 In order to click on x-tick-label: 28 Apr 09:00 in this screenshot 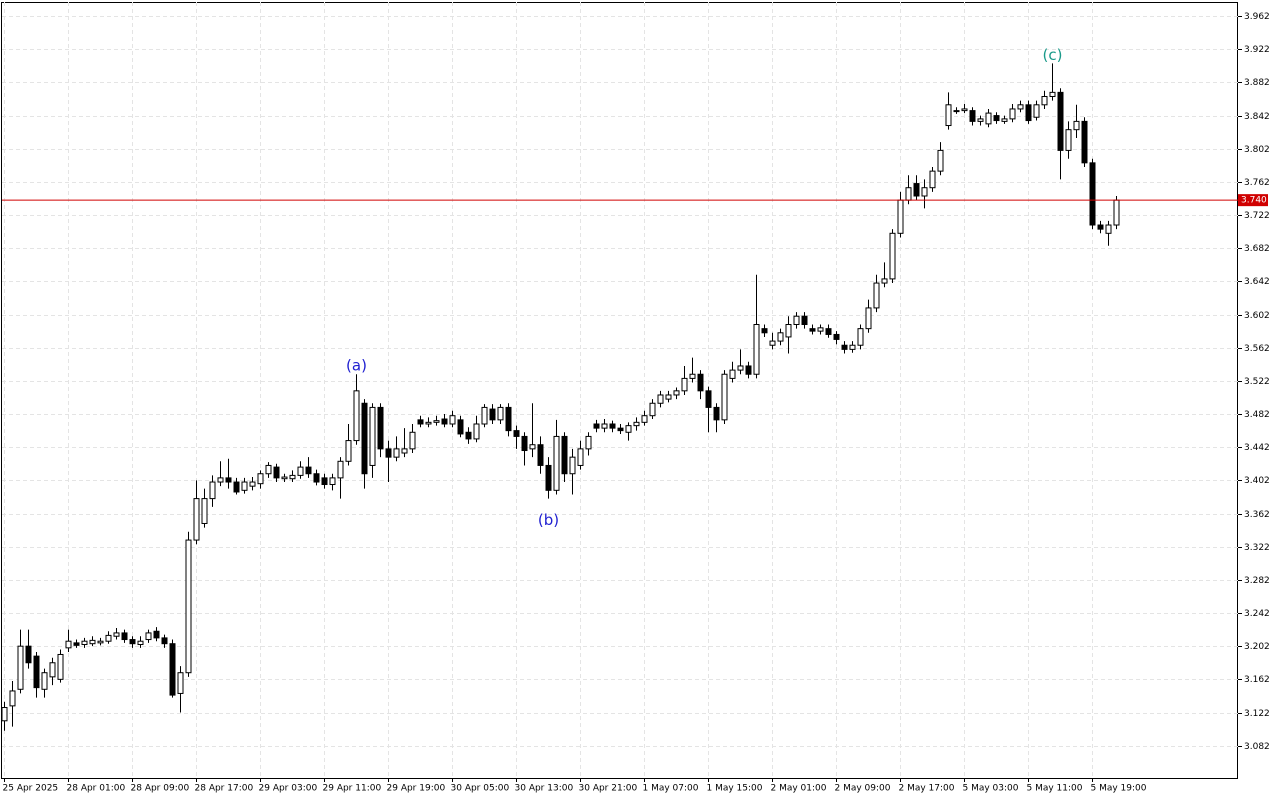, I will do `click(160, 789)`.